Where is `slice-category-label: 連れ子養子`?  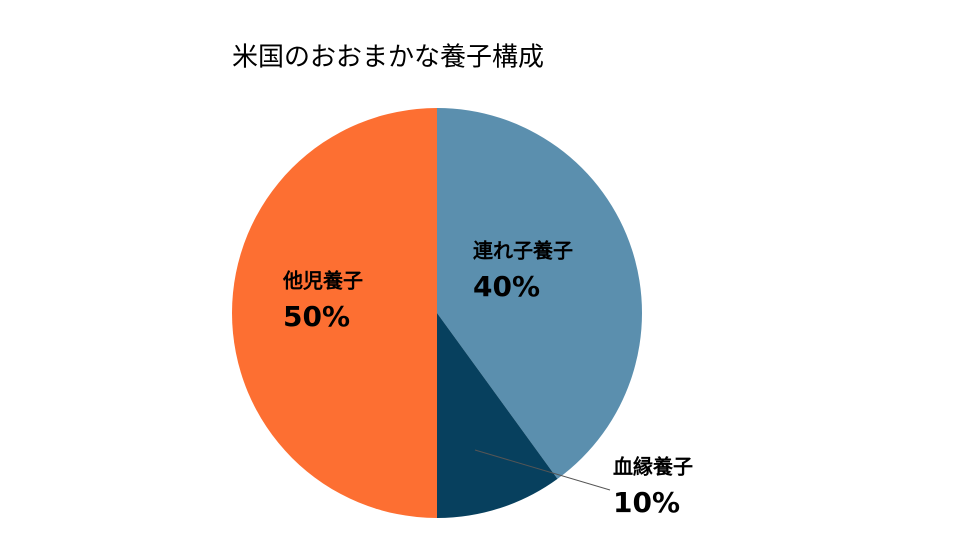
slice-category-label: 連れ子養子 is located at coordinates (523, 251).